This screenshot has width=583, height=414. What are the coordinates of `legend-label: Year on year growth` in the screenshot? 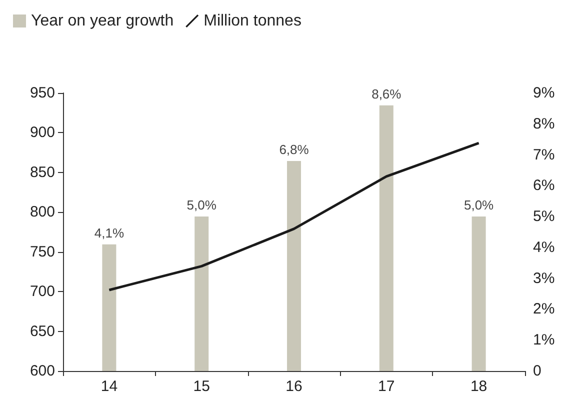 It's located at (102, 21).